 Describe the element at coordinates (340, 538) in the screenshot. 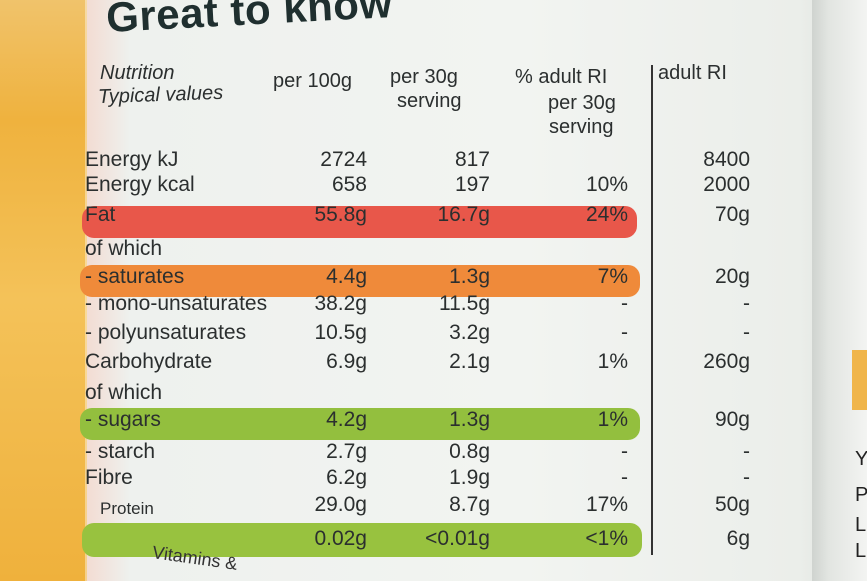

I see `row-per-100g: 0.02g` at that location.